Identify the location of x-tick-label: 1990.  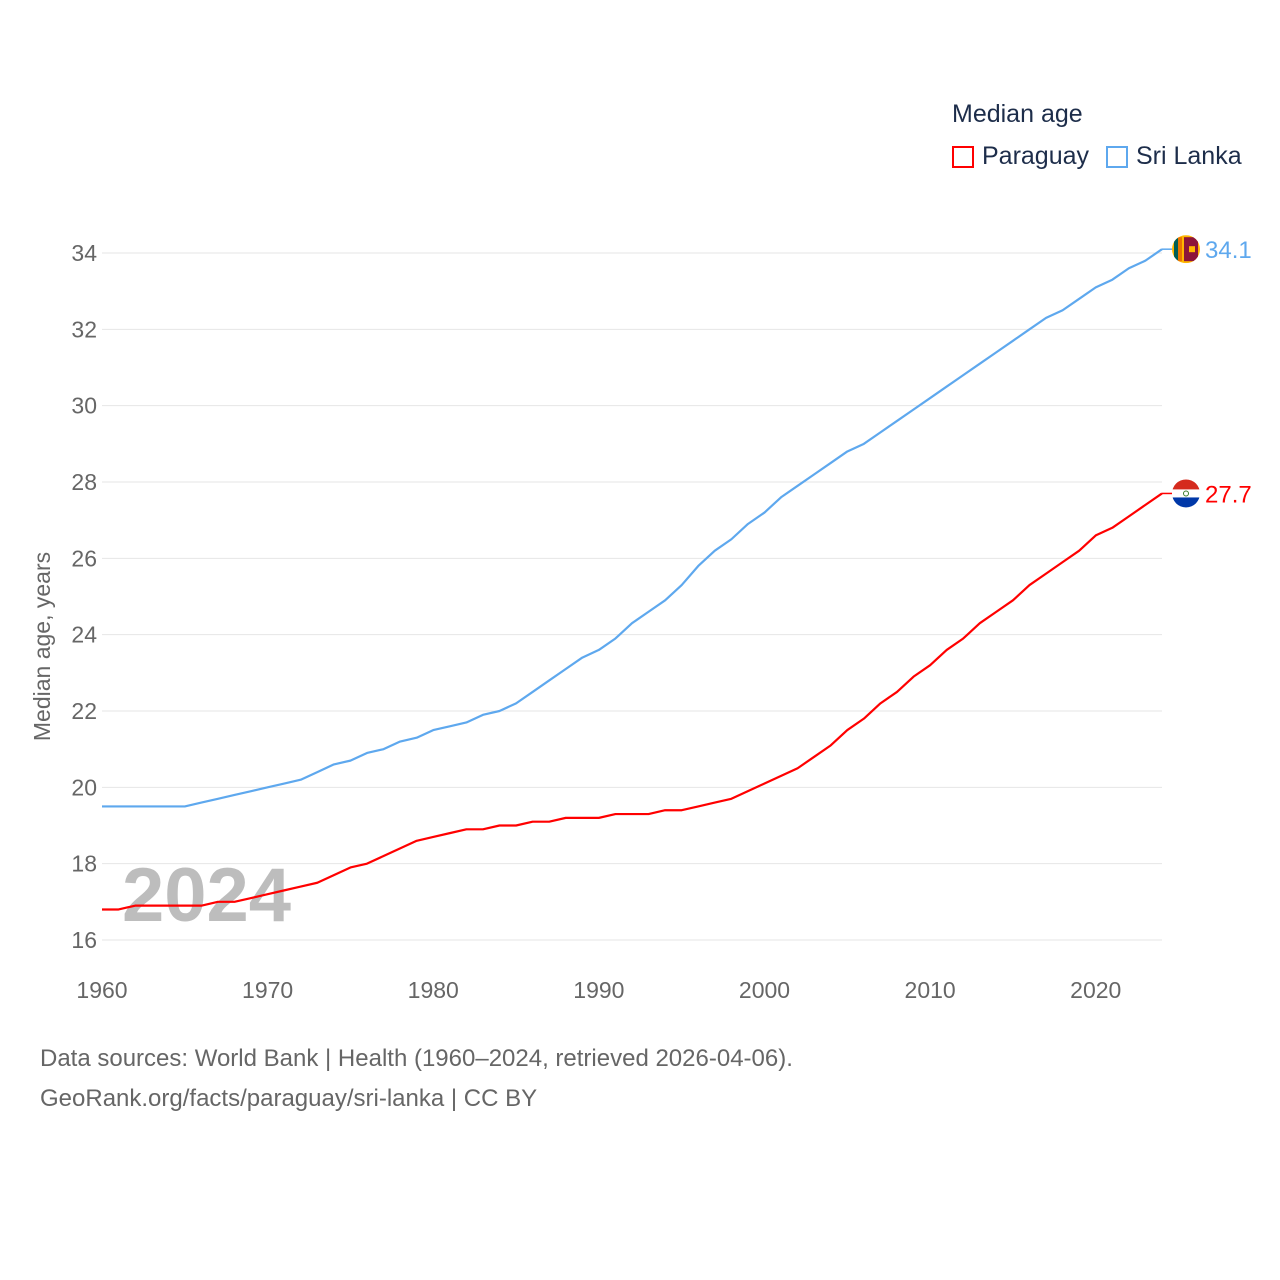
(598, 990).